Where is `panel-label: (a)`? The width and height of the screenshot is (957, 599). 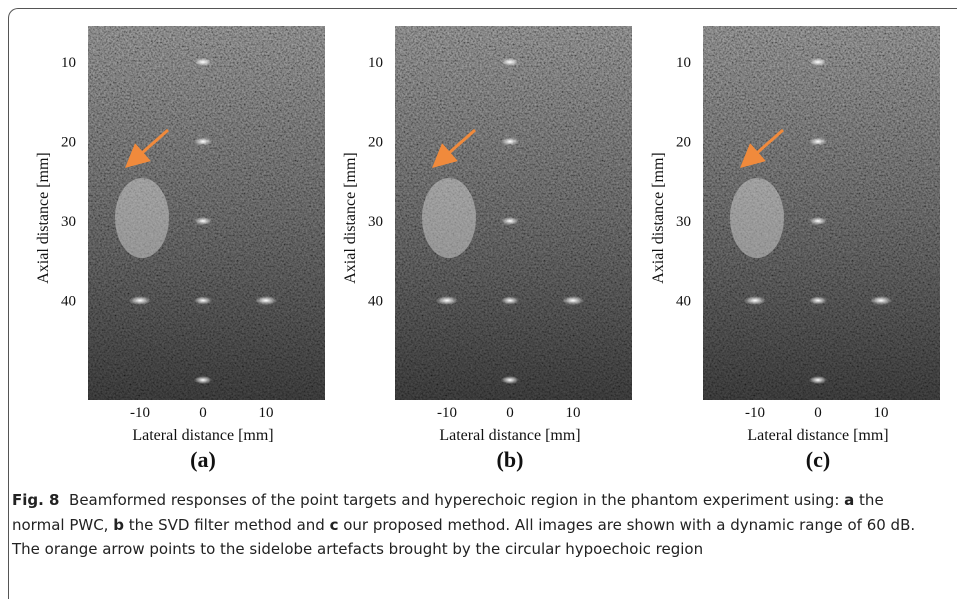 panel-label: (a) is located at coordinates (203, 459).